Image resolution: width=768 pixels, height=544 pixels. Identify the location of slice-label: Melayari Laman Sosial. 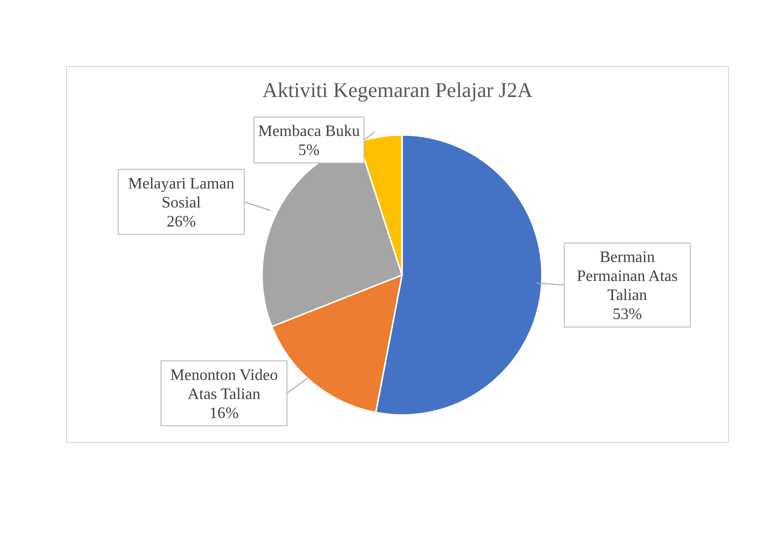
(181, 193).